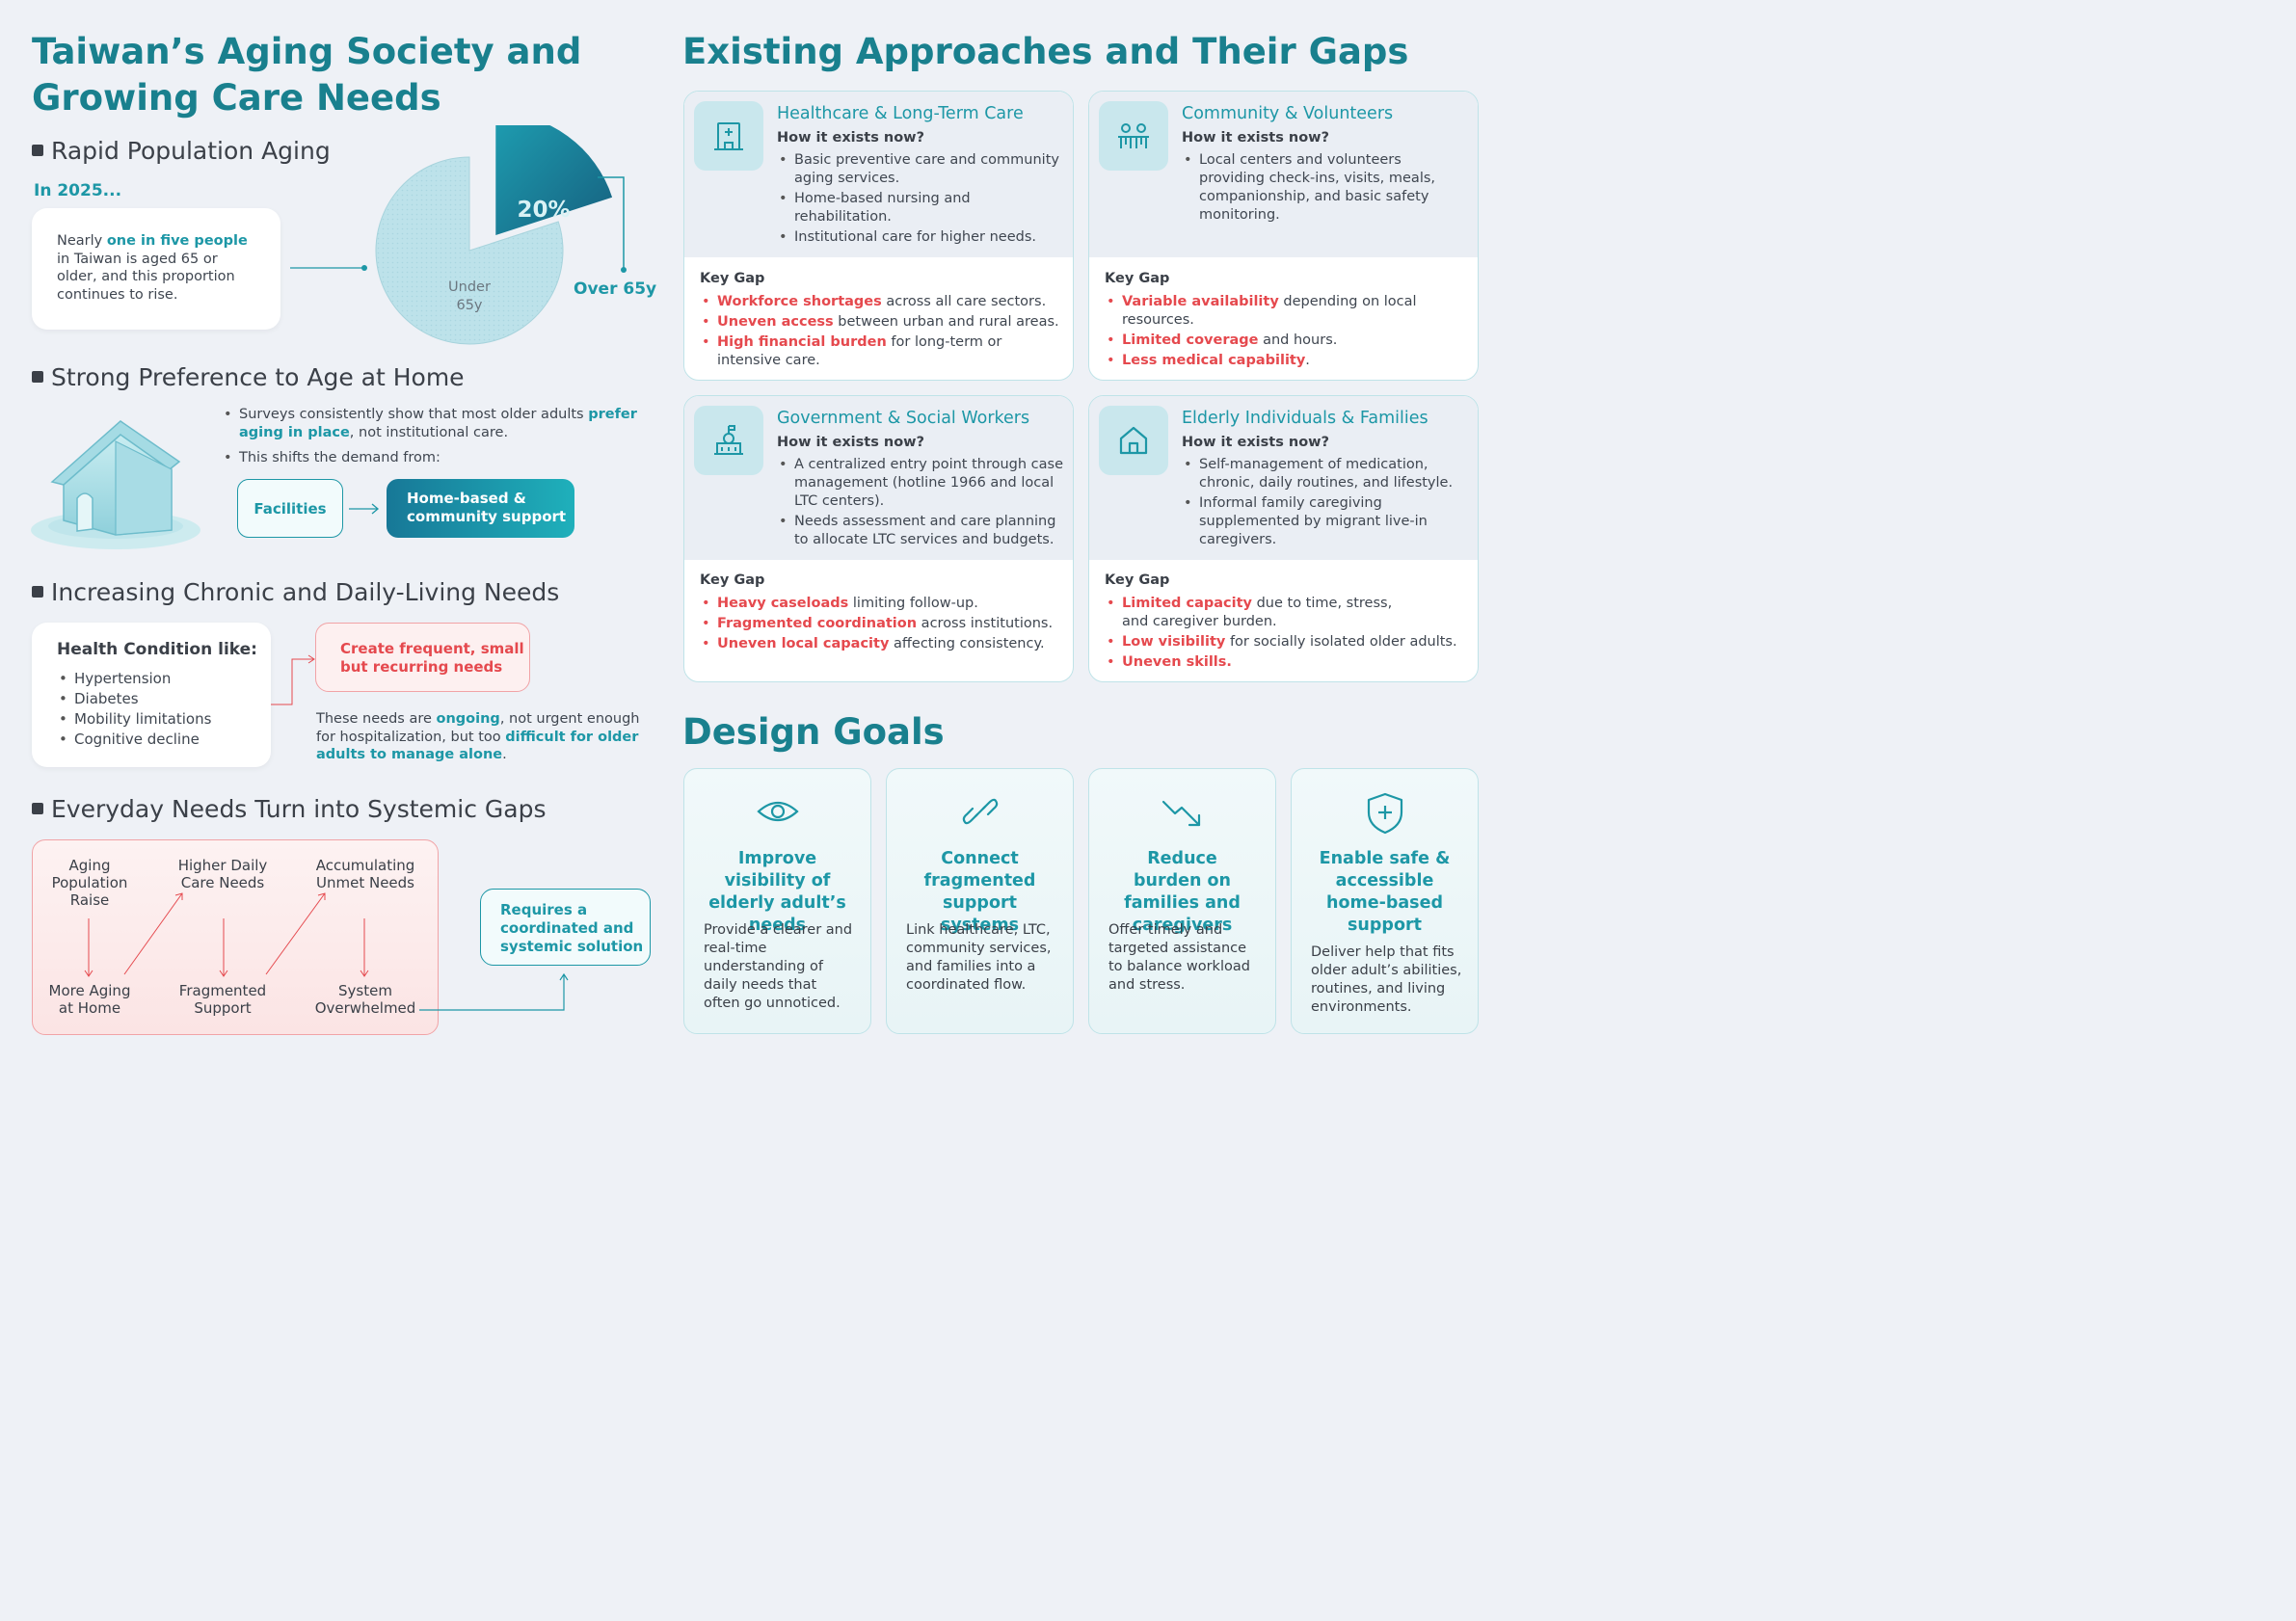  What do you see at coordinates (728, 440) in the screenshot?
I see `government-building-icon` at bounding box center [728, 440].